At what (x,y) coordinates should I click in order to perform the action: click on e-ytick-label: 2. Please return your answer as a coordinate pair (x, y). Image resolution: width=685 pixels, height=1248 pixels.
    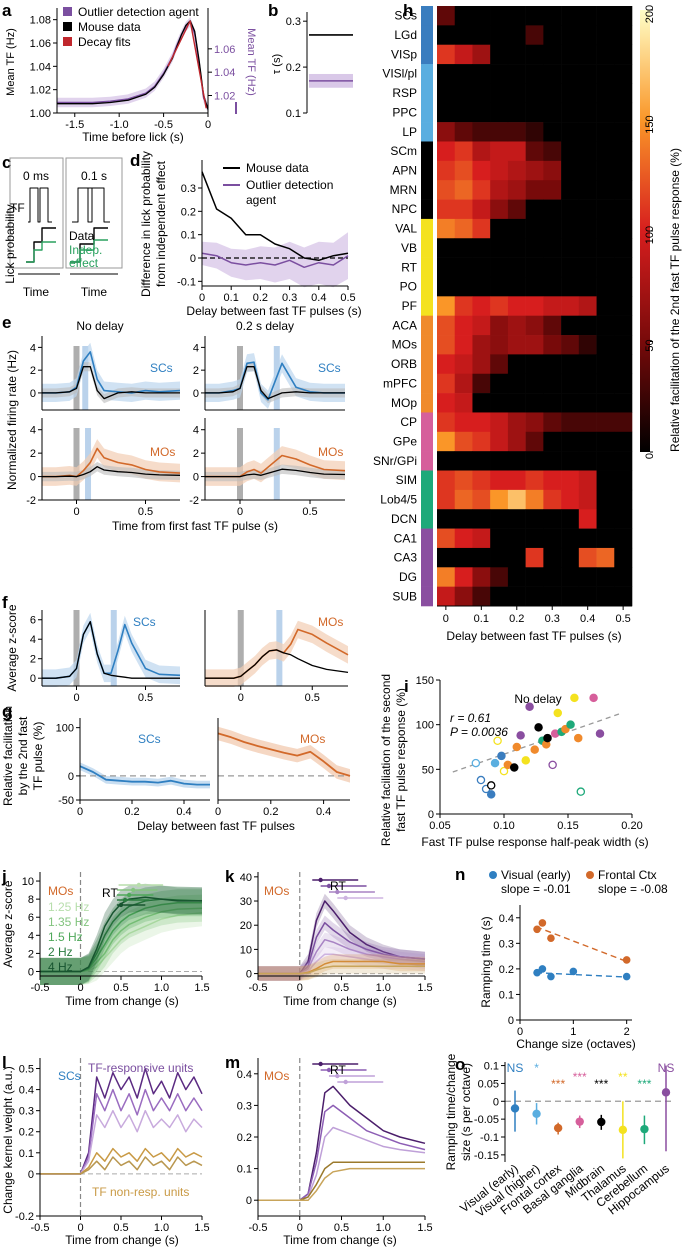
    Looking at the image, I should click on (33, 371).